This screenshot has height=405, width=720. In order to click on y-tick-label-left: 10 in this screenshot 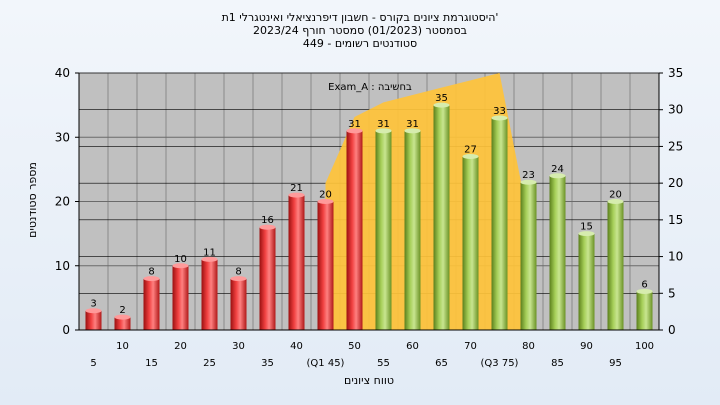, I will do `click(62, 266)`.